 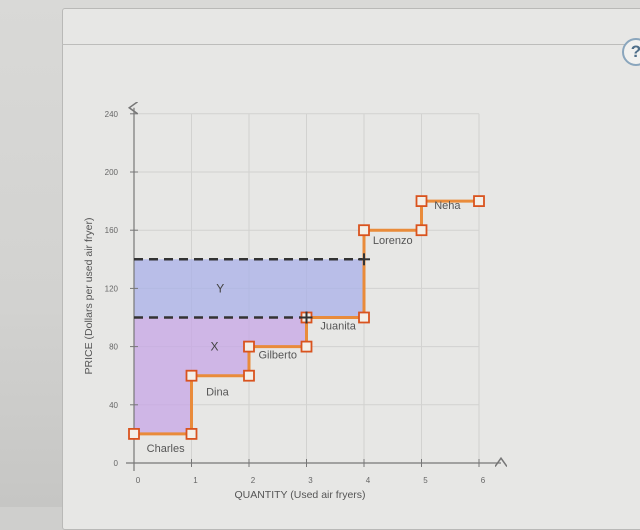 I want to click on help-button: ?, so click(x=631, y=52).